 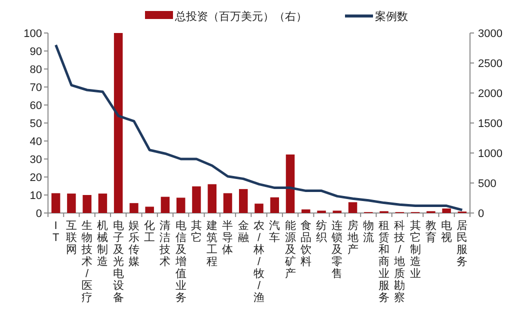 I want to click on x-tick-label: 其它制造业, so click(x=415, y=249).